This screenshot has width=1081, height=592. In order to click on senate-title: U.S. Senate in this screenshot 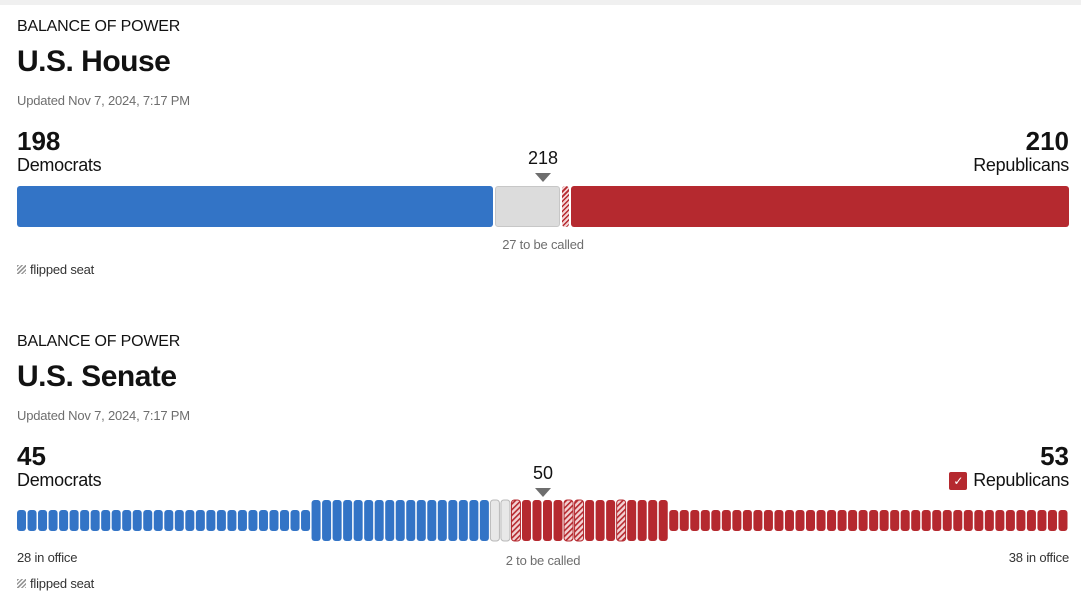, I will do `click(97, 376)`.